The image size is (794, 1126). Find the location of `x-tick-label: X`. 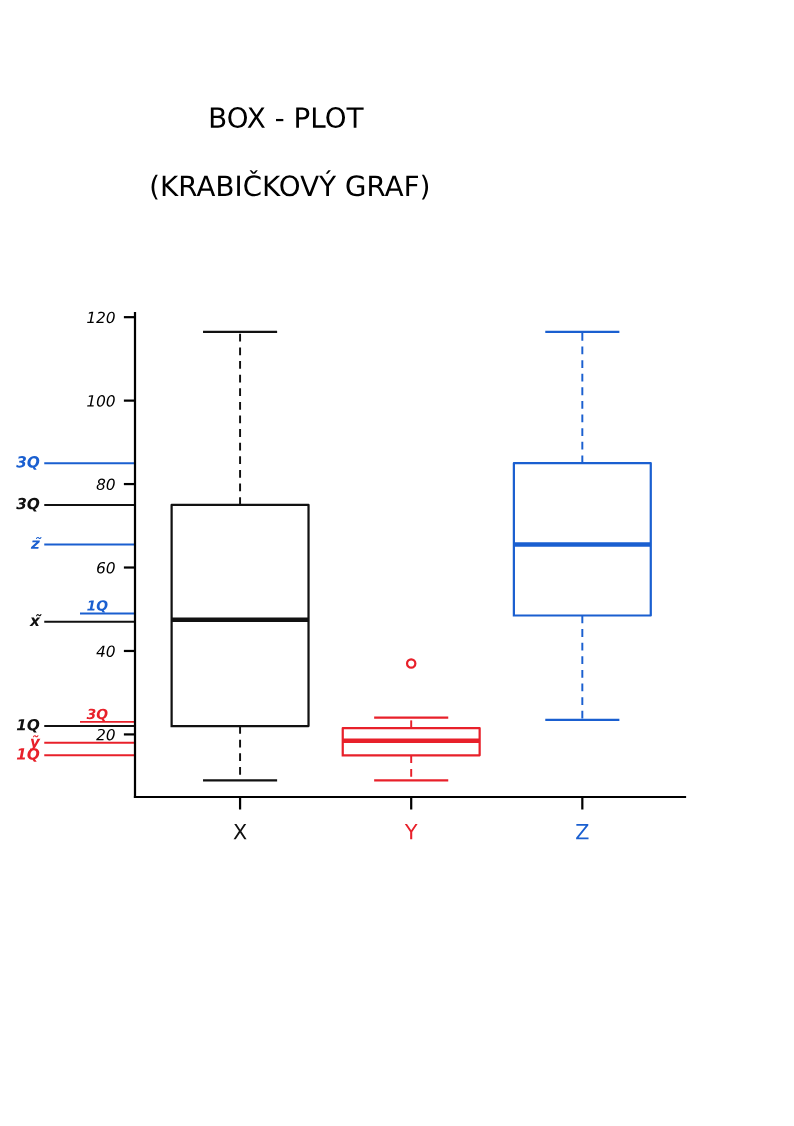

x-tick-label: X is located at coordinates (240, 832).